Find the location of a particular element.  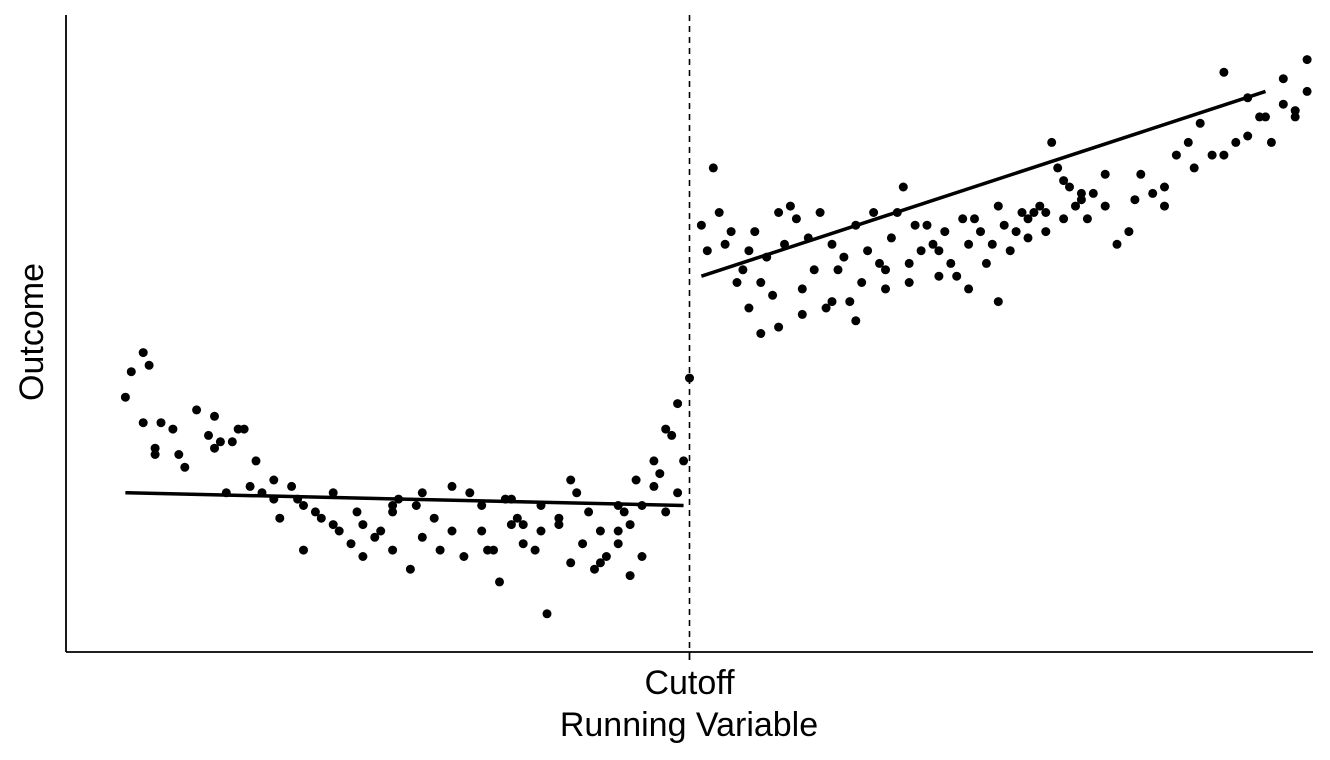

y-axis-label: Outcome is located at coordinates (32, 332).